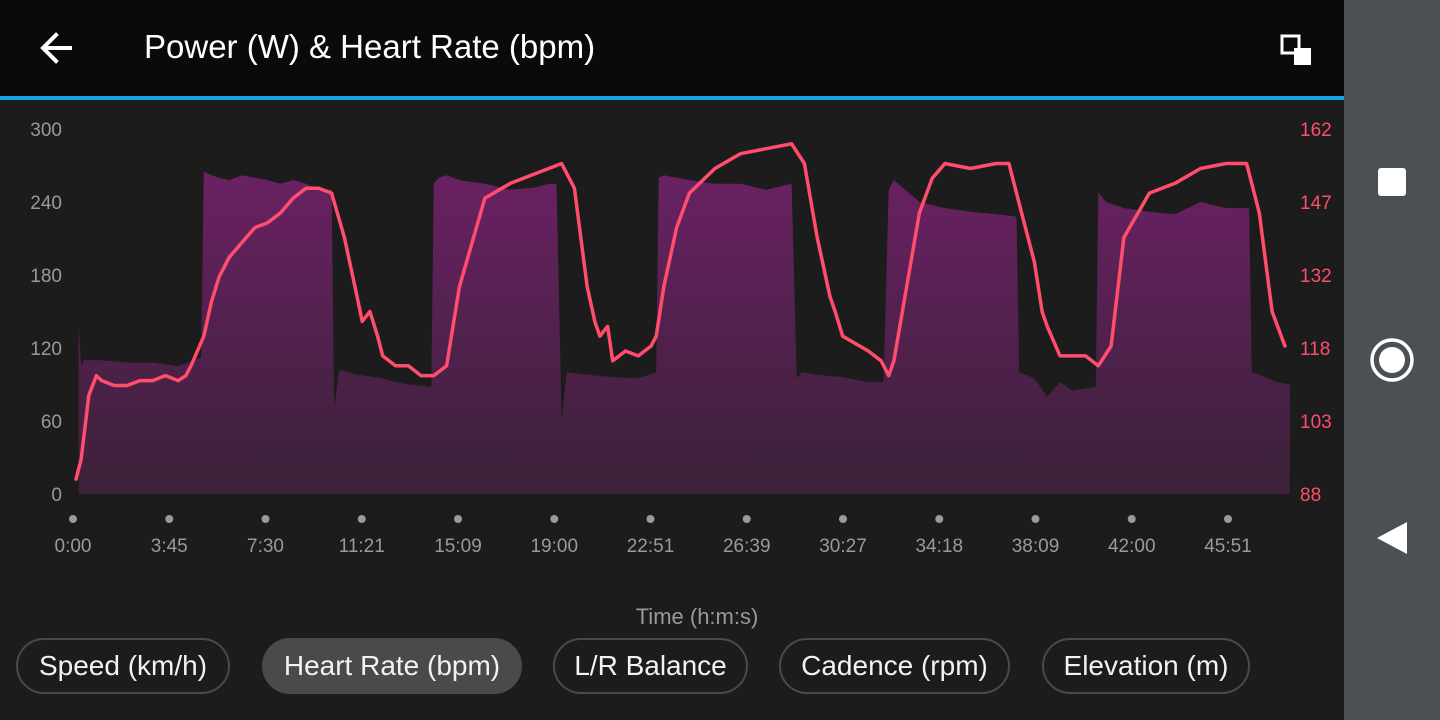 This screenshot has height=720, width=1440. I want to click on fullscreen-toggle-icon, so click(1295, 49).